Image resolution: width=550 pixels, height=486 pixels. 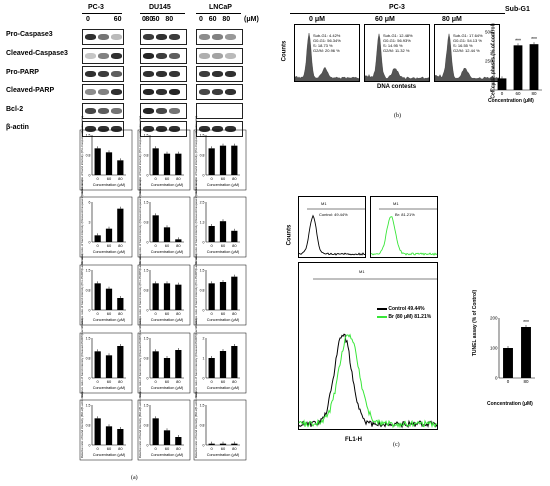 What do you see at coordinates (404, 313) in the screenshot?
I see `tunel-legend: Control 49.44% Br (80 μM) 81.21%` at bounding box center [404, 313].